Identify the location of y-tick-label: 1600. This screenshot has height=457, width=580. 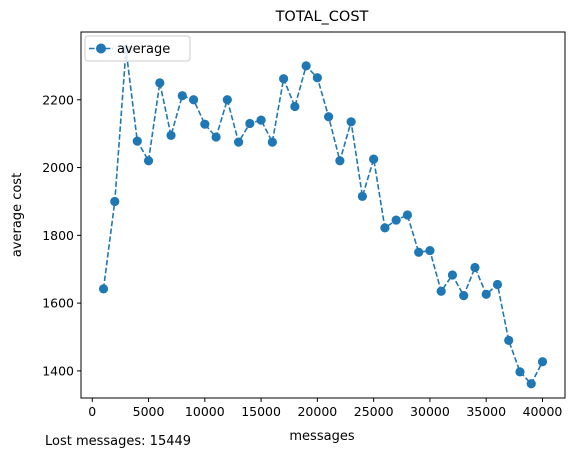
(58, 303).